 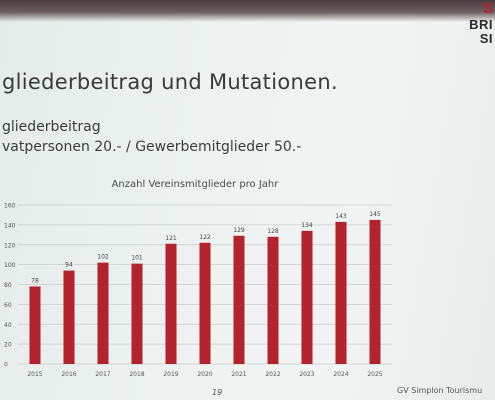 I want to click on data-label-2015: 78, so click(x=35, y=280).